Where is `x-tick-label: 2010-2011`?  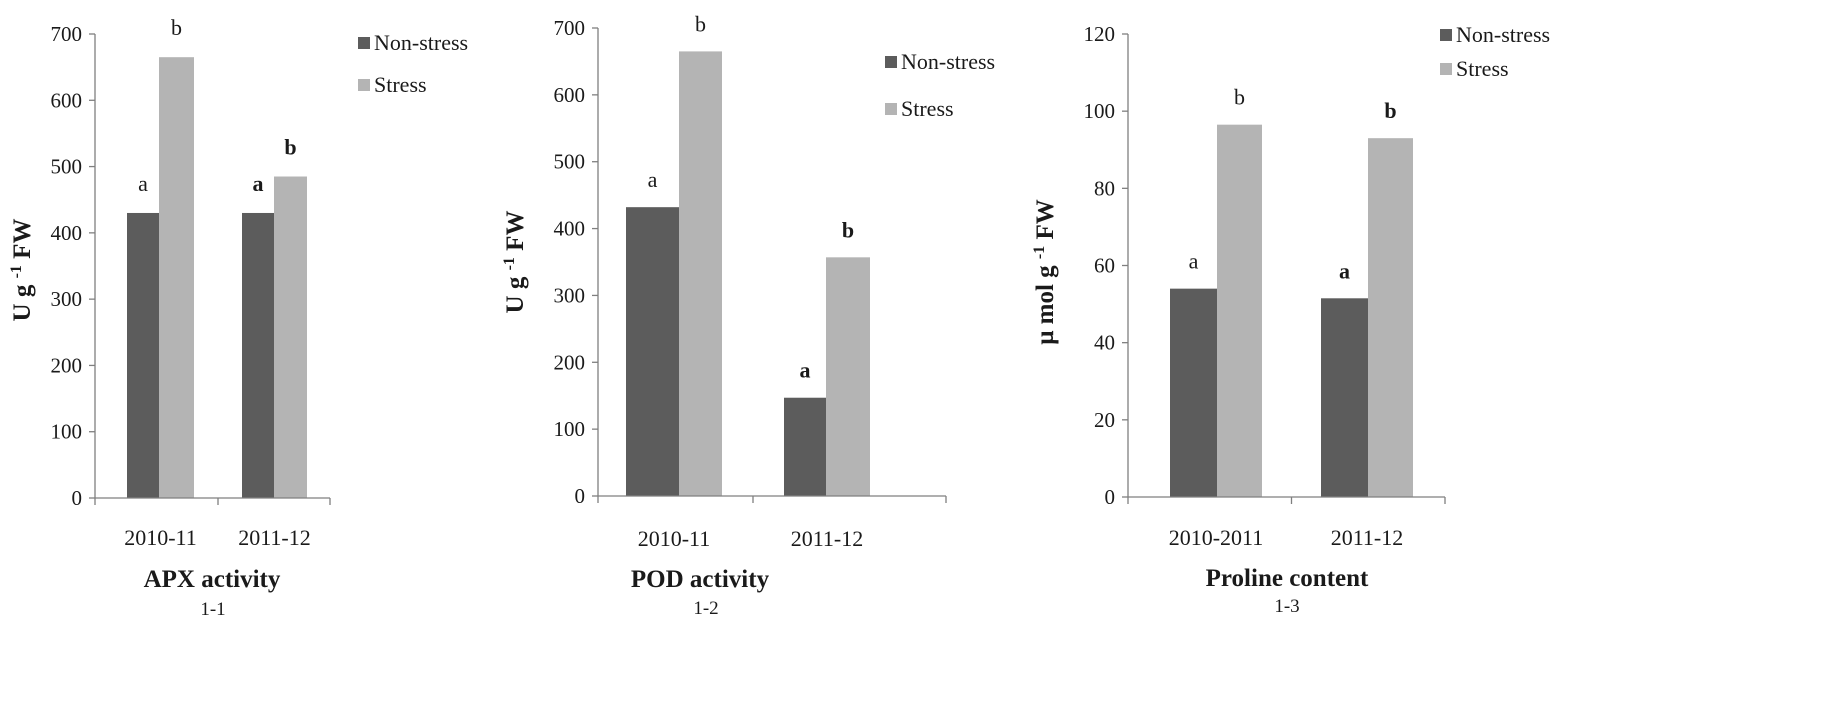
x-tick-label: 2010-2011 is located at coordinates (1216, 537).